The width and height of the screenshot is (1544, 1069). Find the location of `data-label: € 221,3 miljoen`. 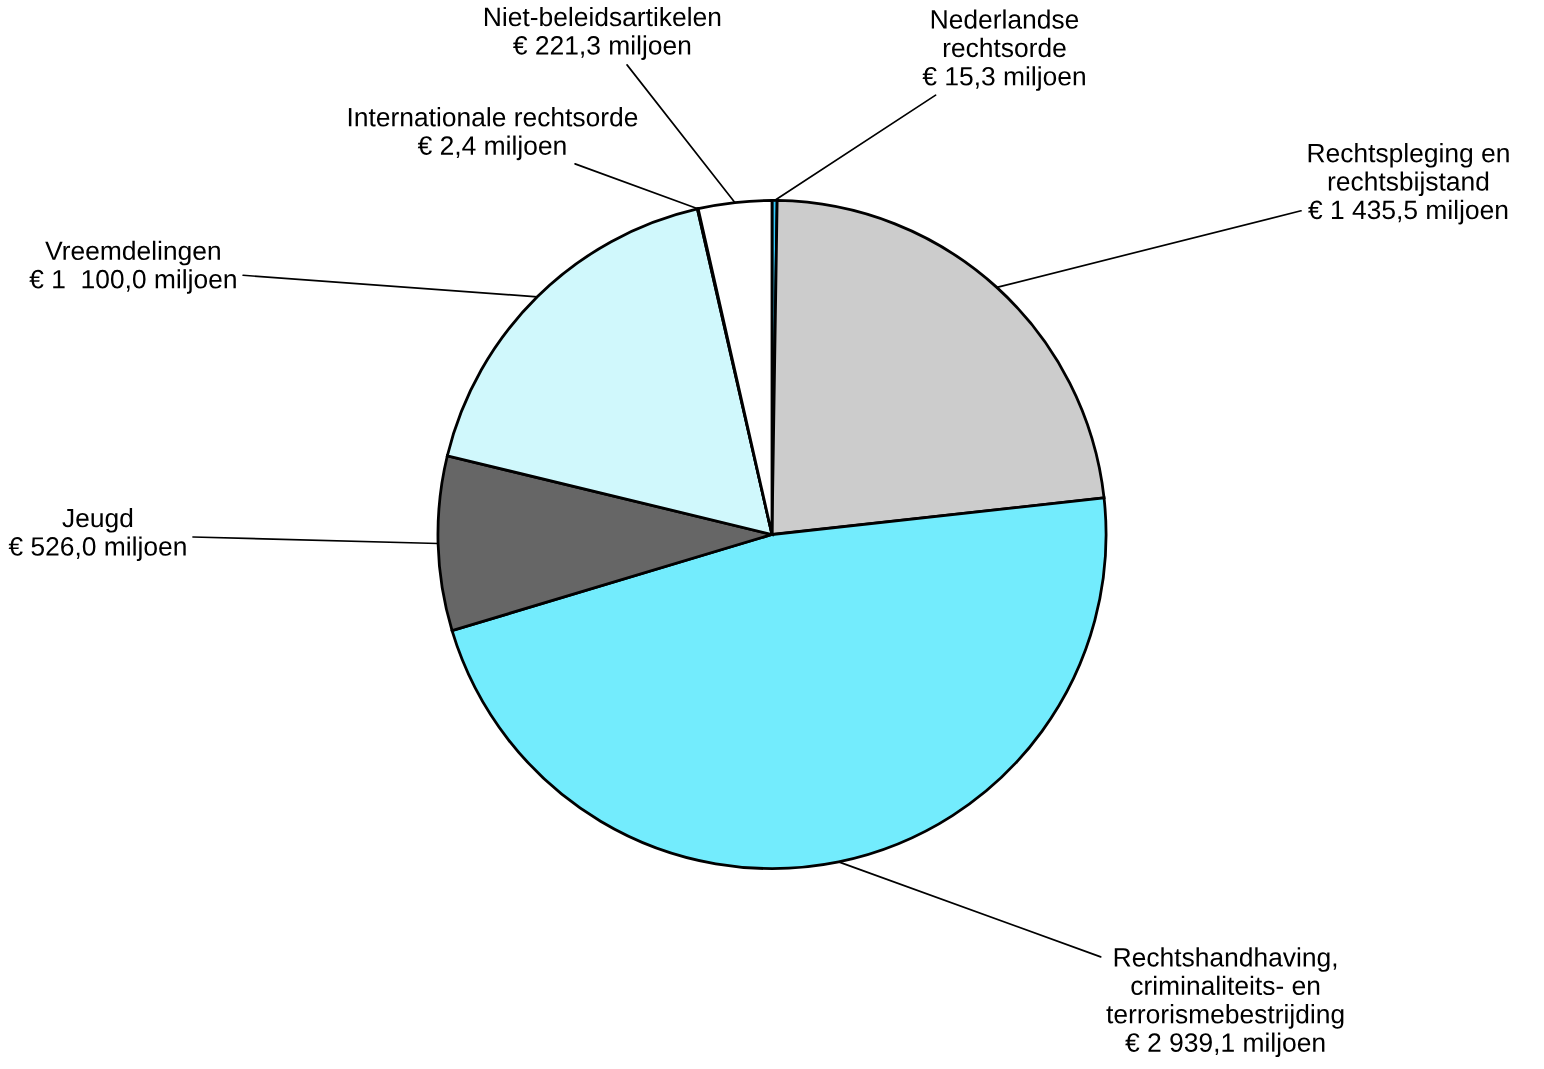

data-label: € 221,3 miljoen is located at coordinates (602, 47).